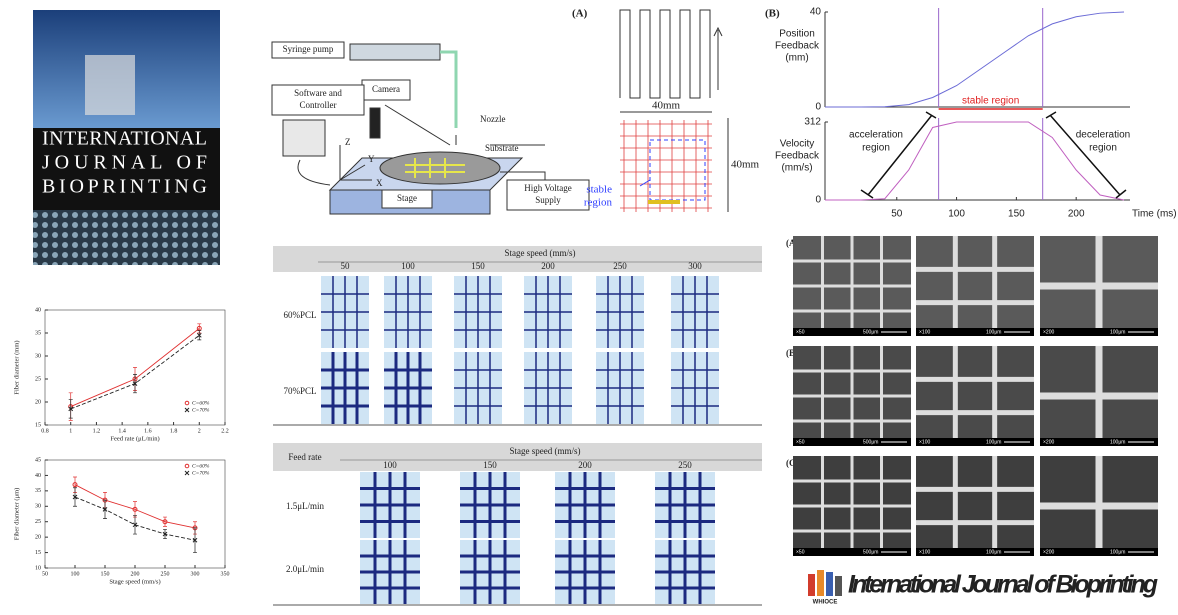 The image size is (1178, 615). What do you see at coordinates (1103, 148) in the screenshot?
I see `annotation: region` at bounding box center [1103, 148].